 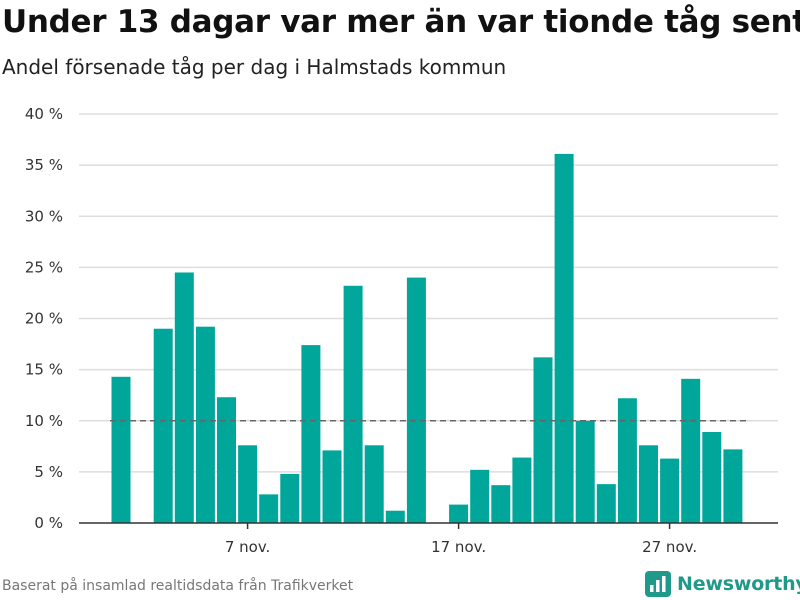 I want to click on y-tick-label: 25 %, so click(x=44, y=267).